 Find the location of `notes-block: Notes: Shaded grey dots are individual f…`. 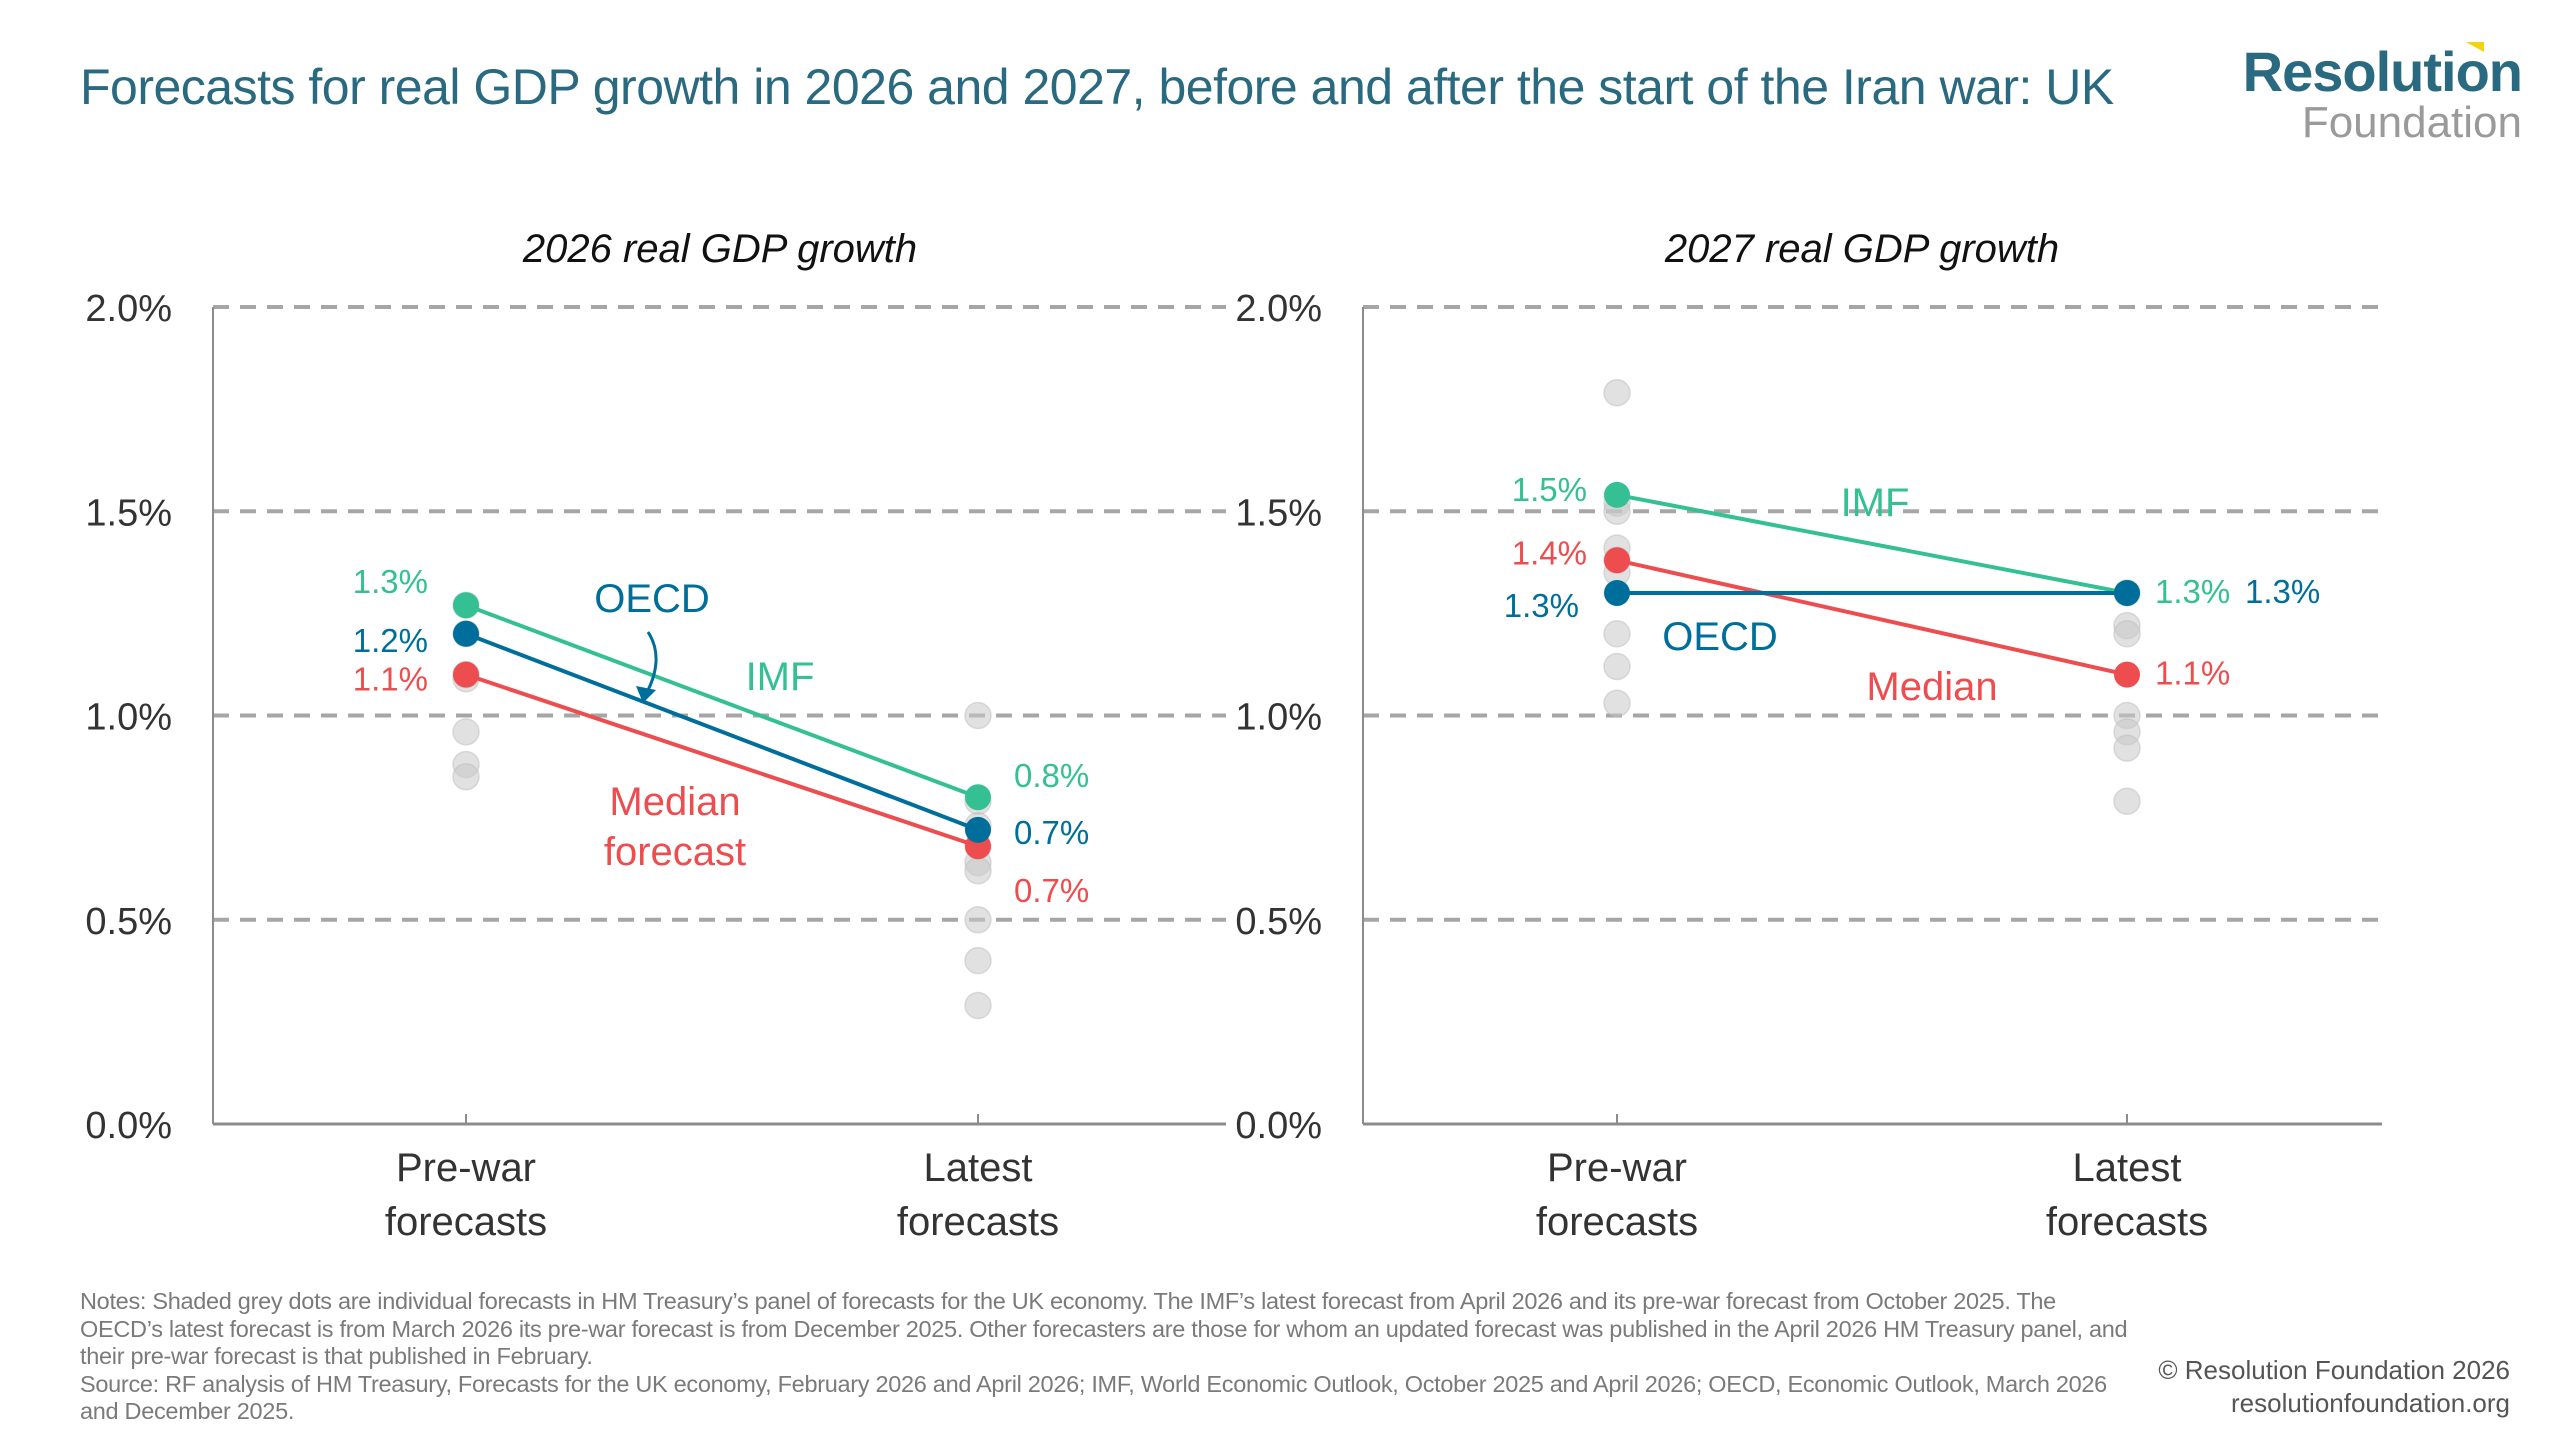

notes-block: Notes: Shaded grey dots are individual f… is located at coordinates (1110, 1357).